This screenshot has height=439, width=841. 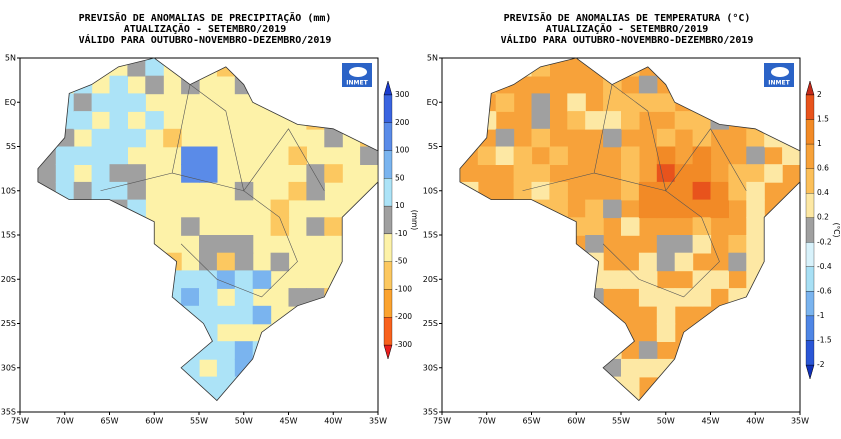 What do you see at coordinates (824, 266) in the screenshot?
I see `colorbar-label: -0.4` at bounding box center [824, 266].